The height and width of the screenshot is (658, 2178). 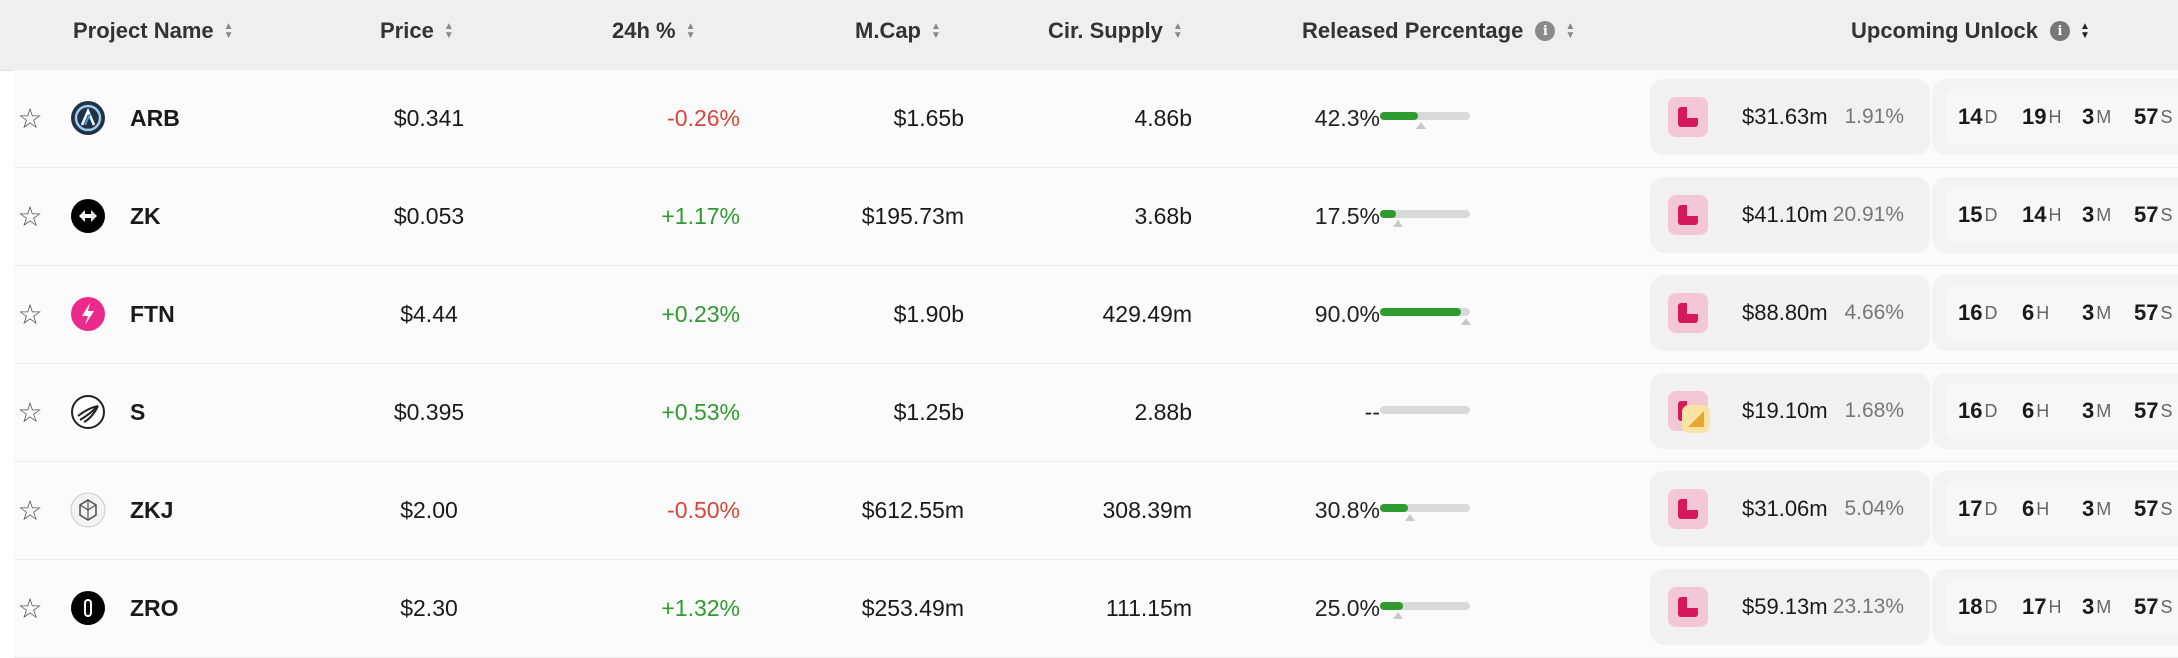 What do you see at coordinates (1790, 313) in the screenshot?
I see `upcoming-unlock-card: $88.80m 4.66%` at bounding box center [1790, 313].